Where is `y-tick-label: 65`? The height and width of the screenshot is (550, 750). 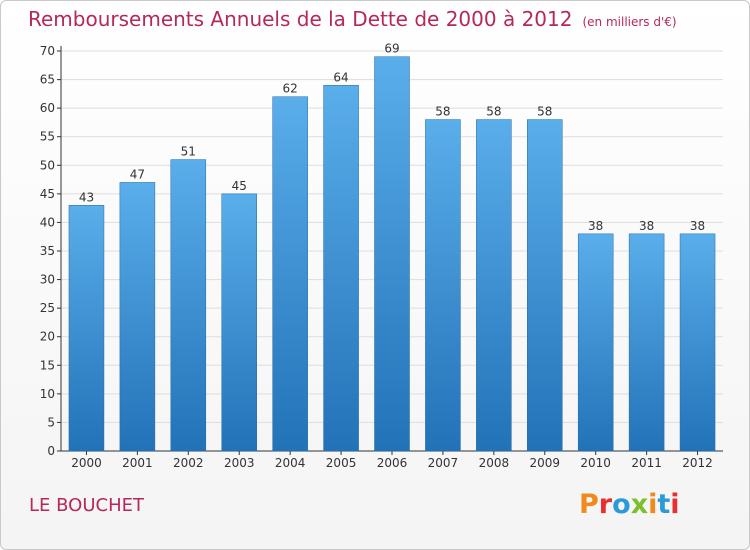
y-tick-label: 65 is located at coordinates (47, 80).